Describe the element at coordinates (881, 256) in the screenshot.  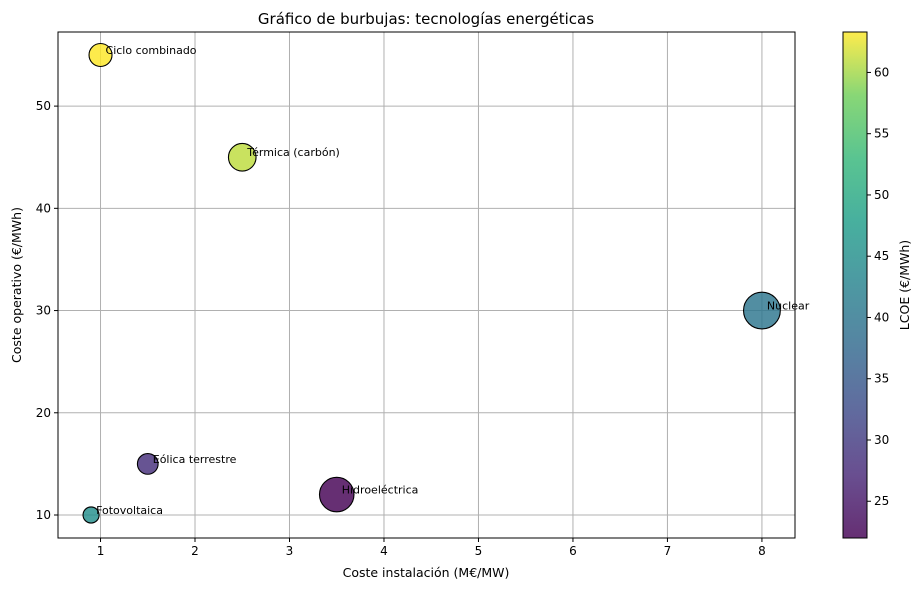
I see `colorbar-tick-label: 45` at that location.